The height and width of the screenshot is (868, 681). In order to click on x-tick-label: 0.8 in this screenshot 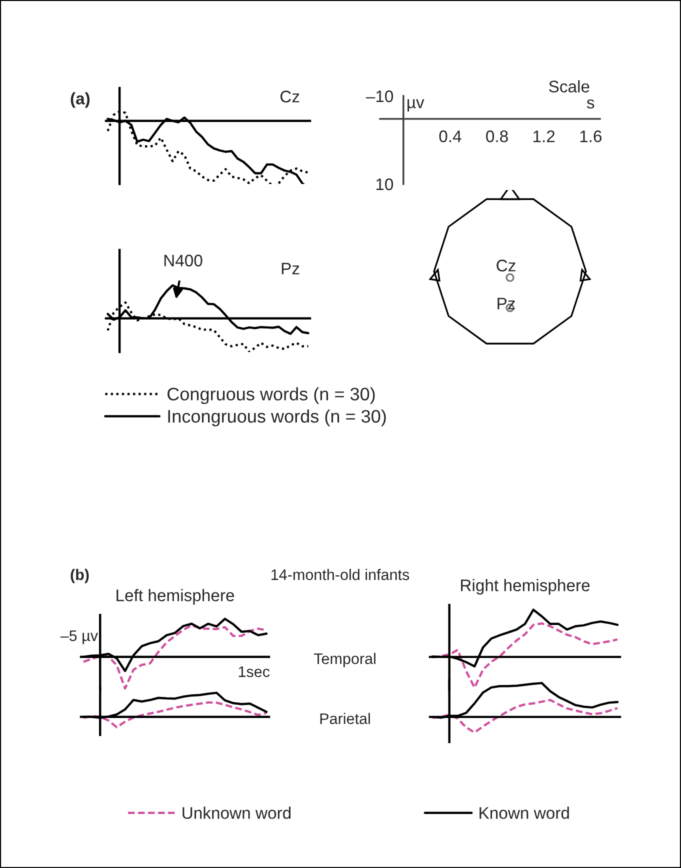, I will do `click(497, 136)`.